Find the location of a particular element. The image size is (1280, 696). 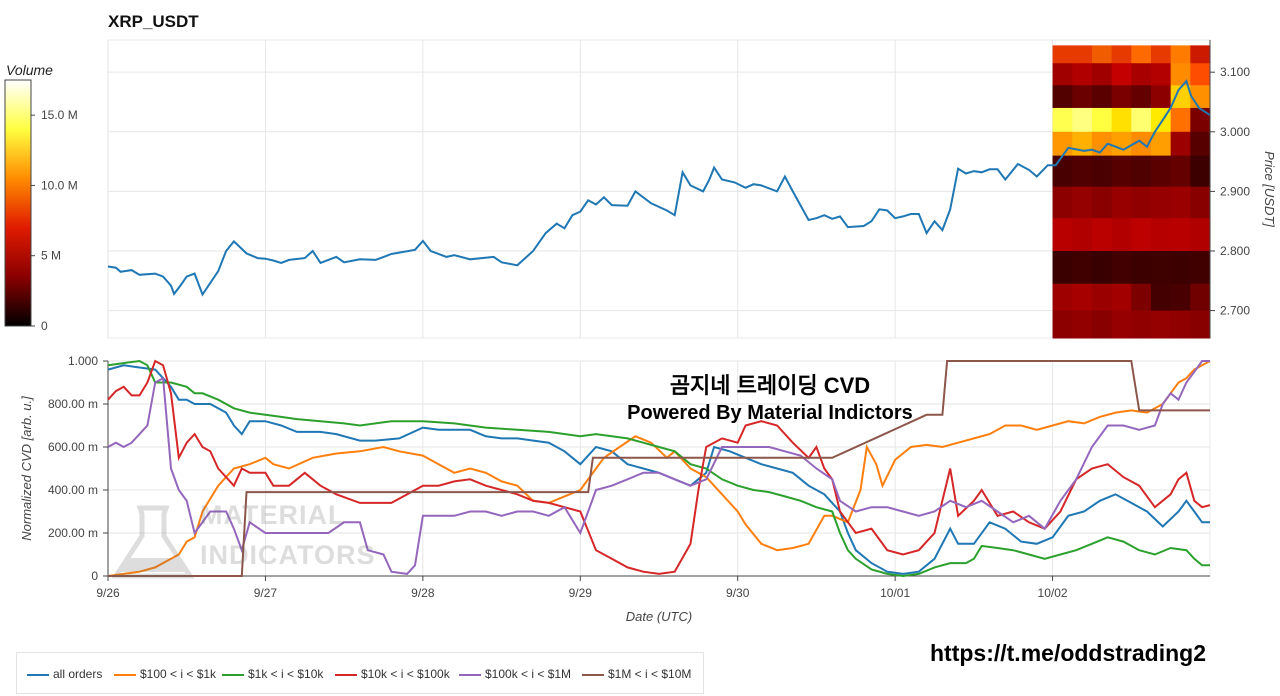

legend-label: all orders is located at coordinates (78, 674).